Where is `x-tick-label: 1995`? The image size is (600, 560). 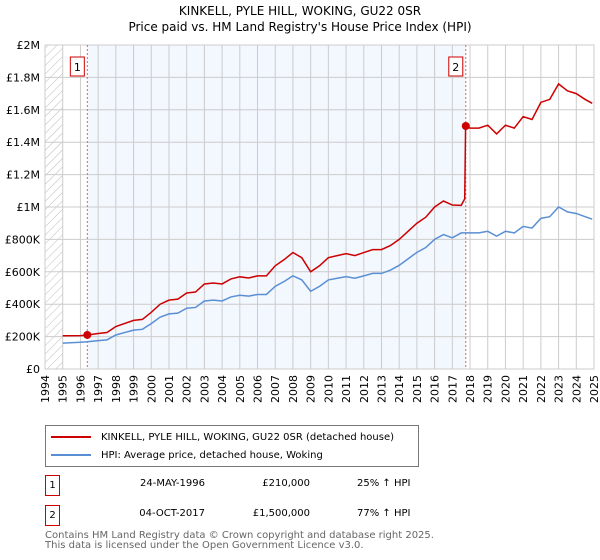
x-tick-label: 1995 is located at coordinates (63, 389).